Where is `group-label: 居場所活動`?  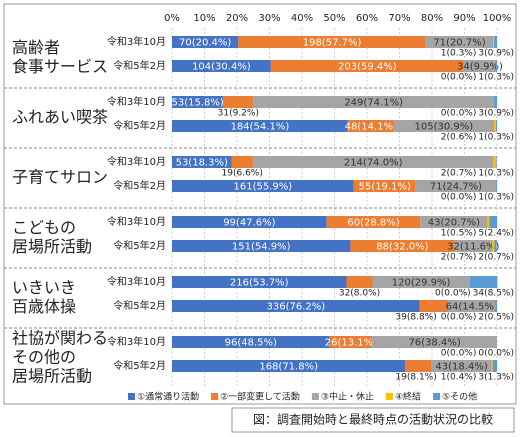
group-label: 居場所活動 is located at coordinates (52, 246).